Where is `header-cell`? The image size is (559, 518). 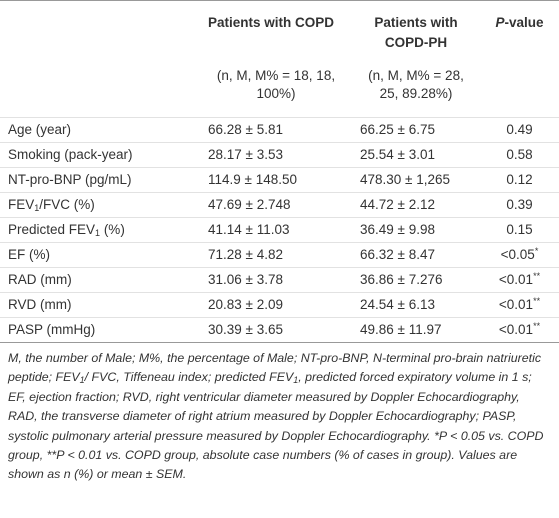
header-cell is located at coordinates (100, 29).